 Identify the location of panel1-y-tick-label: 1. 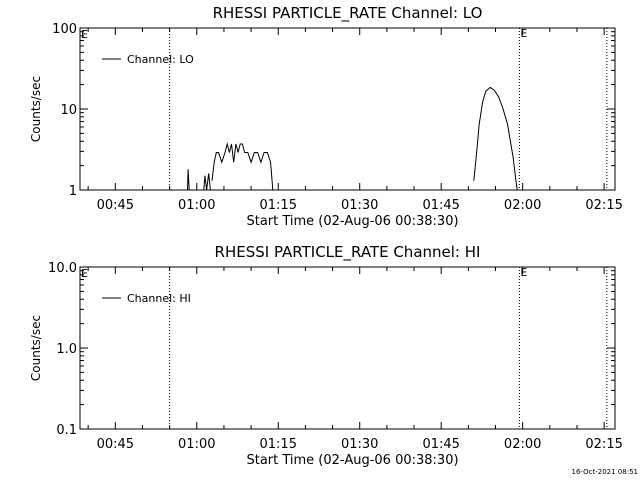
(73, 191).